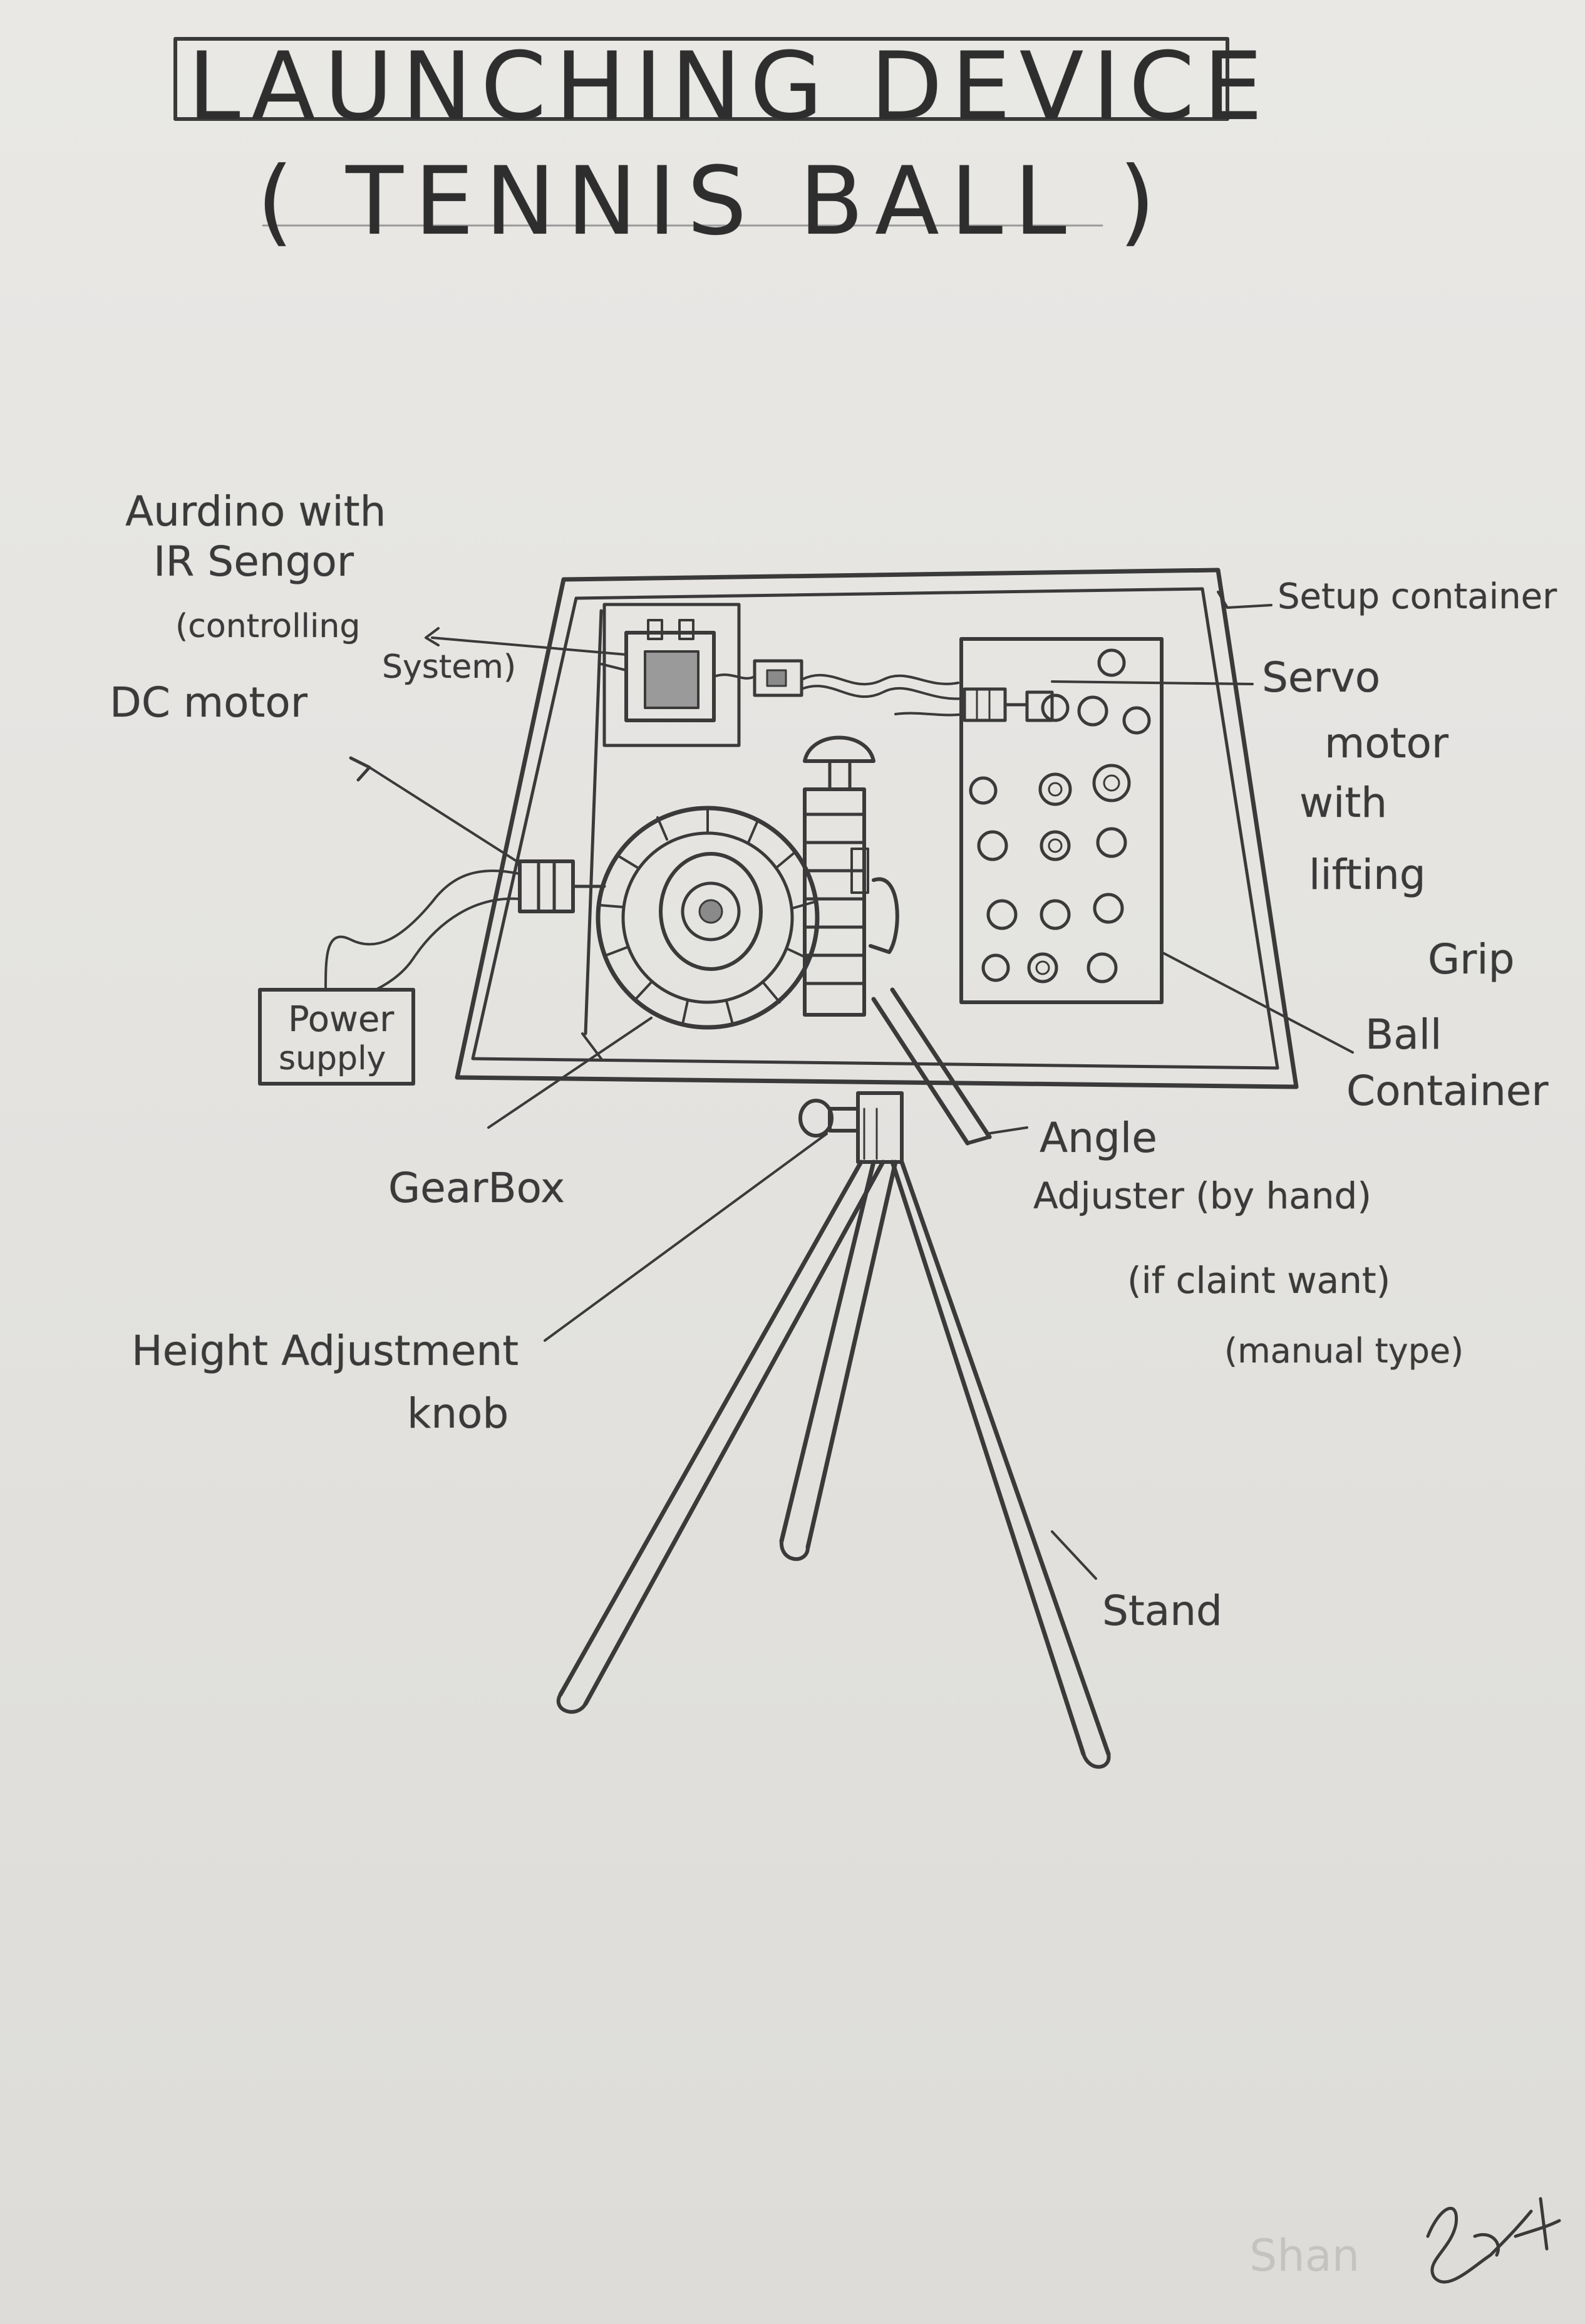 The image size is (1585, 2324). I want to click on label-servo-line-2: motor, so click(1387, 743).